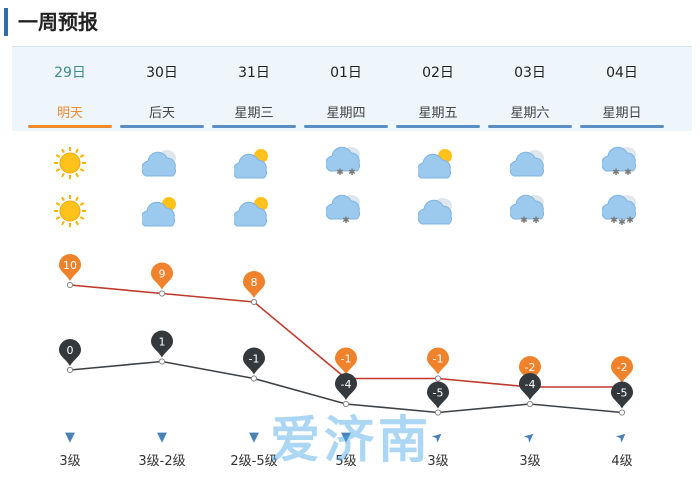  I want to click on heavy-snow-icon: ✱ ✱ ✱, so click(621, 211).